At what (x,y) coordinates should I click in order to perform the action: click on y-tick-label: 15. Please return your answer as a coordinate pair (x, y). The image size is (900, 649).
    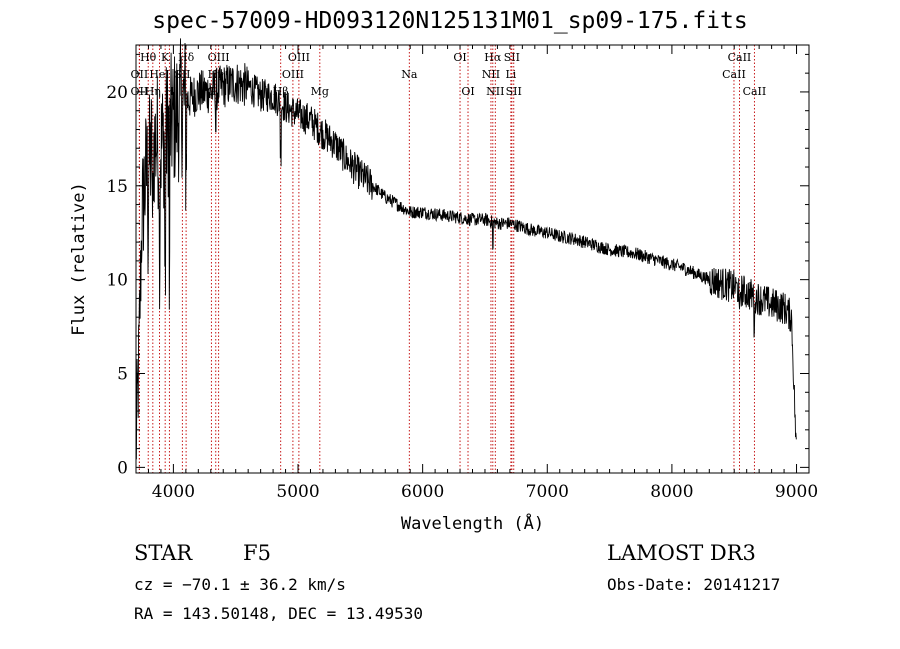
    Looking at the image, I should click on (117, 187).